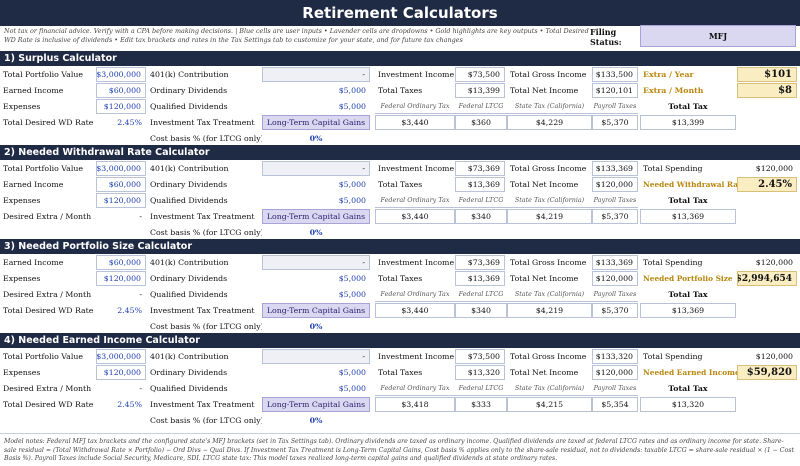 The image size is (800, 466). Describe the element at coordinates (400, 246) in the screenshot. I see `section-header-portfolio-size: 3) Needed Portfolio Size Calculator` at that location.